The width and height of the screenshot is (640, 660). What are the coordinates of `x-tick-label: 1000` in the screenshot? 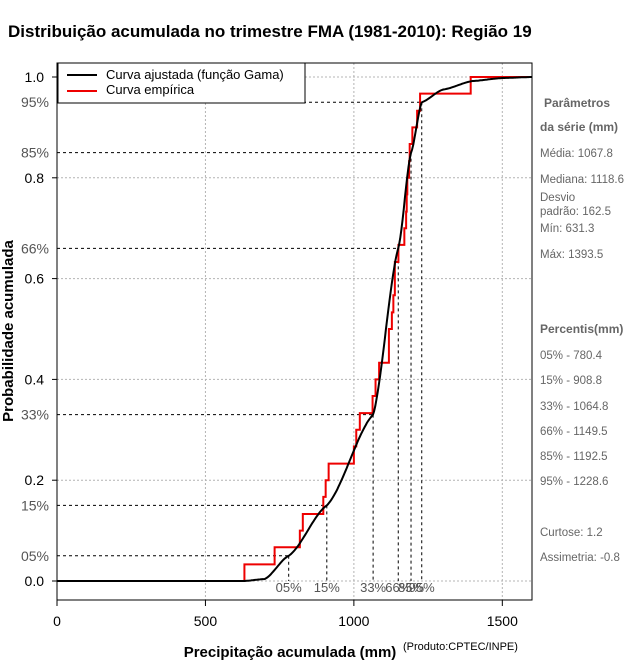 It's located at (353, 621).